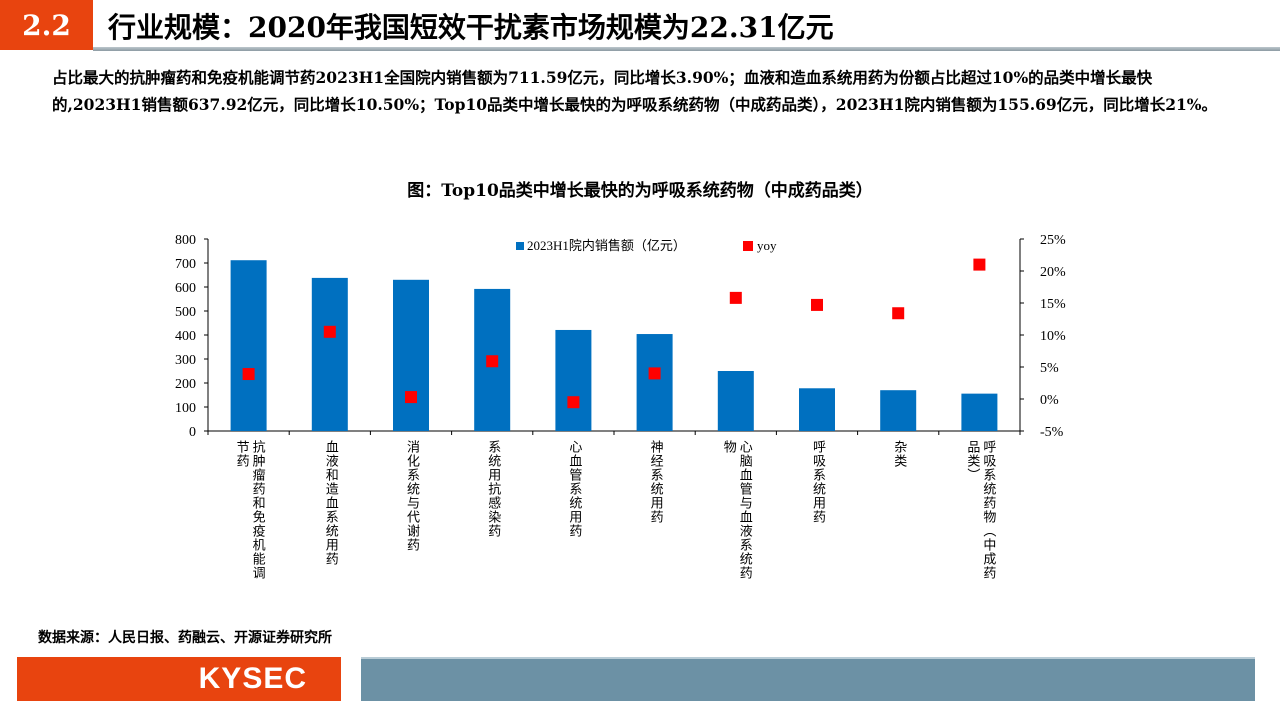 The image size is (1280, 719). I want to click on left-tick-label: 300, so click(185, 360).